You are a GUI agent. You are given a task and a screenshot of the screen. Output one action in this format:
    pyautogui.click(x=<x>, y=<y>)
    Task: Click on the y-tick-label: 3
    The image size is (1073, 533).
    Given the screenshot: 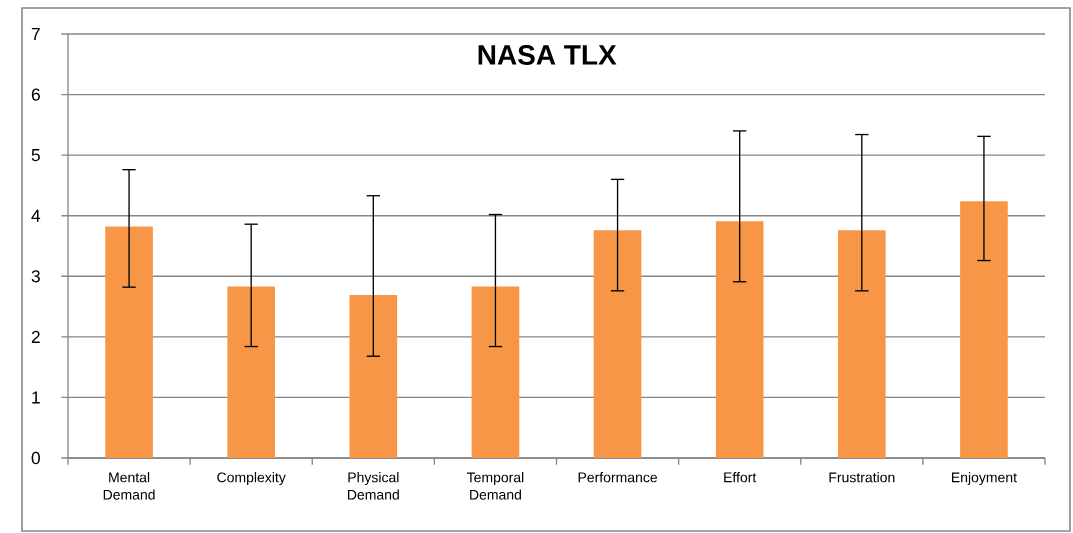 What is the action you would take?
    pyautogui.click(x=35, y=276)
    